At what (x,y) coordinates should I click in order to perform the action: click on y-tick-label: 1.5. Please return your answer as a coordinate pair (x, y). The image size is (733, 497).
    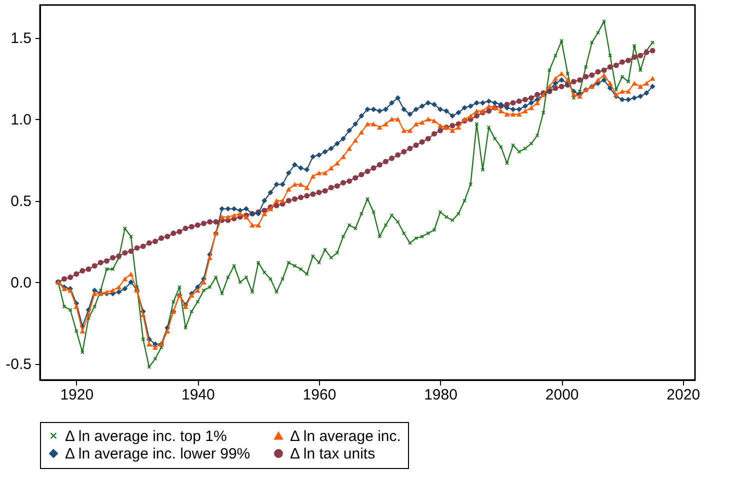
    Looking at the image, I should click on (21, 39).